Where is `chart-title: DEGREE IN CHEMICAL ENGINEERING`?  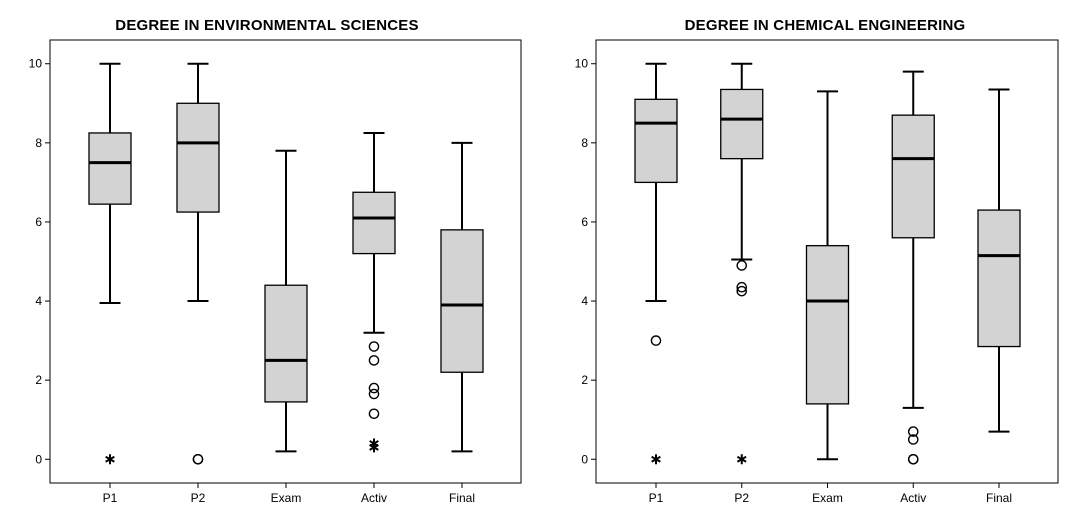 chart-title: DEGREE IN CHEMICAL ENGINEERING is located at coordinates (825, 25).